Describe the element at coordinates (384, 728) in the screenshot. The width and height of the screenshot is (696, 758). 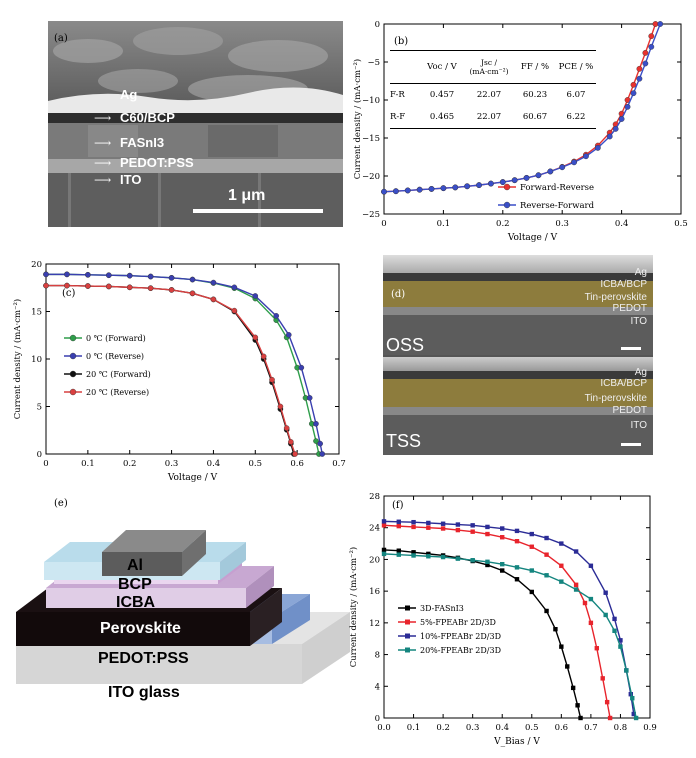
I see `x-tick-label: 0.0` at that location.